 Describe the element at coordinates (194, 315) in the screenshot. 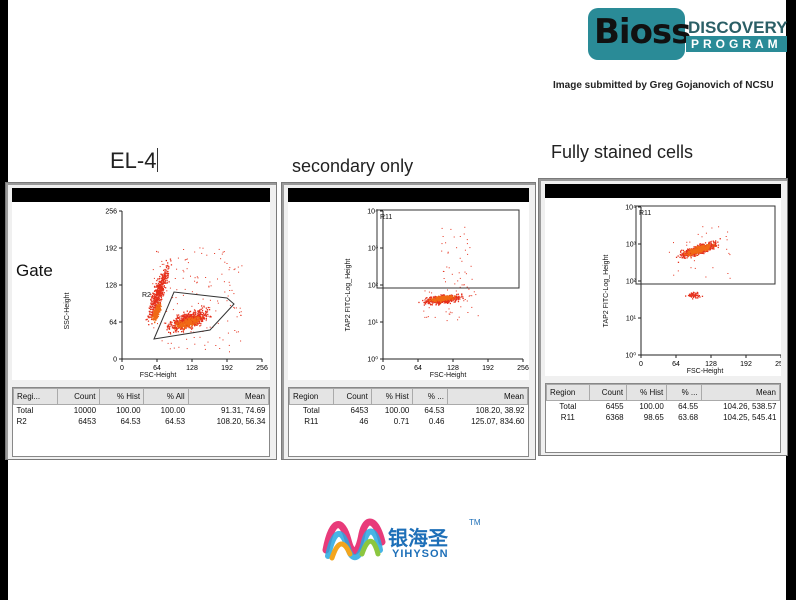

I see `region-r2-polygon` at that location.